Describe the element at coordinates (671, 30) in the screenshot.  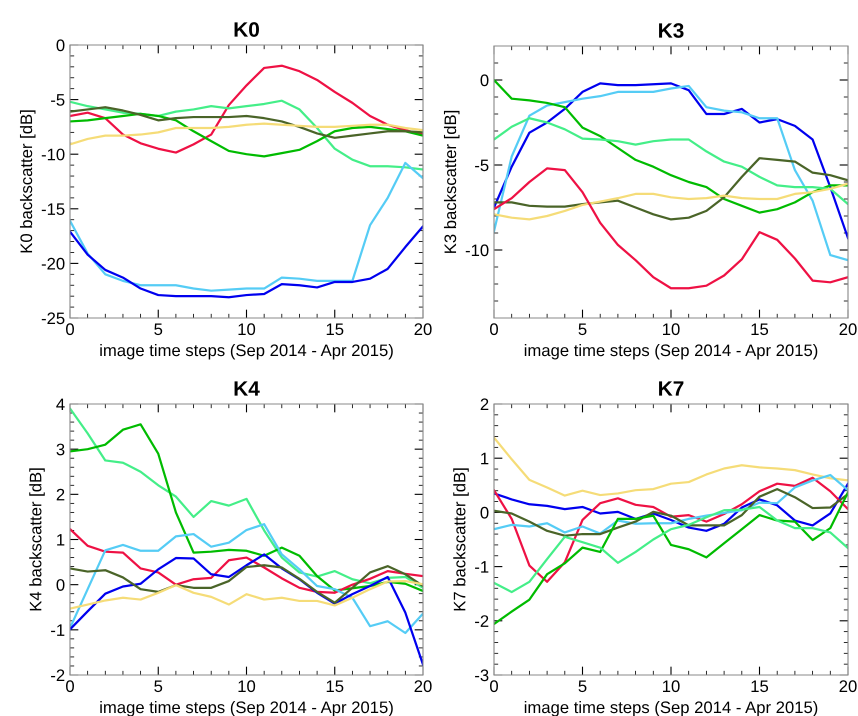
I see `chart-title: K3` at that location.